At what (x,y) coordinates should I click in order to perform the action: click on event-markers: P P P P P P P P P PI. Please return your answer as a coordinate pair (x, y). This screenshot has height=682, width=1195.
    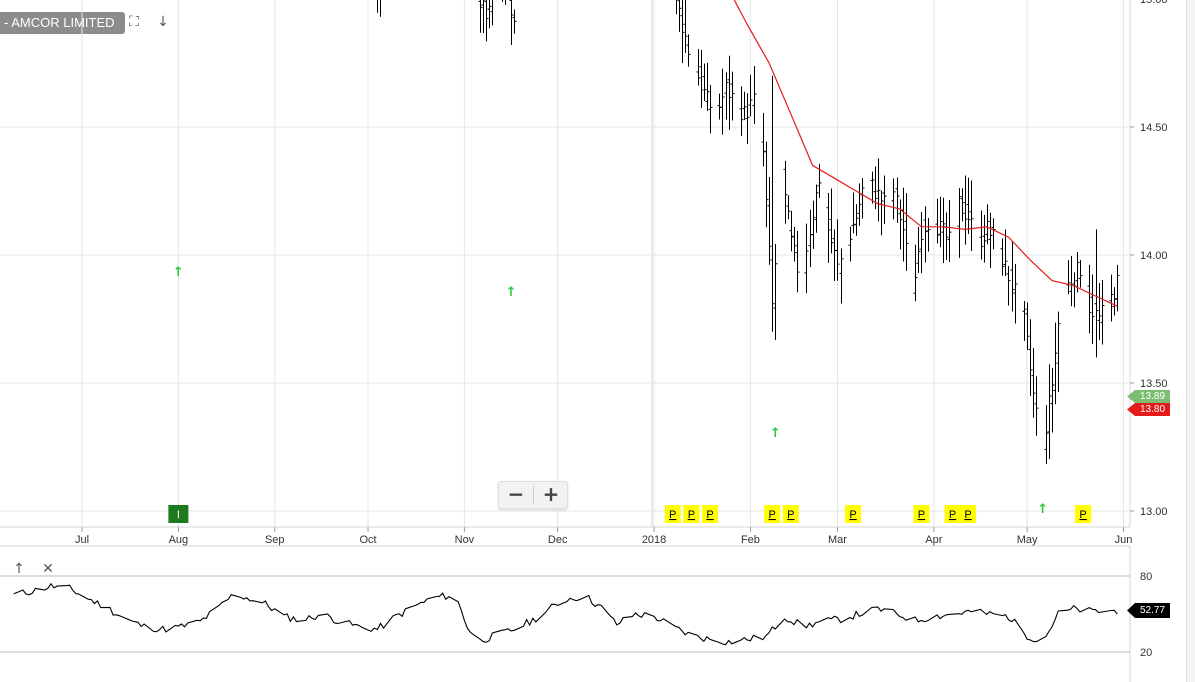
    Looking at the image, I should click on (630, 514).